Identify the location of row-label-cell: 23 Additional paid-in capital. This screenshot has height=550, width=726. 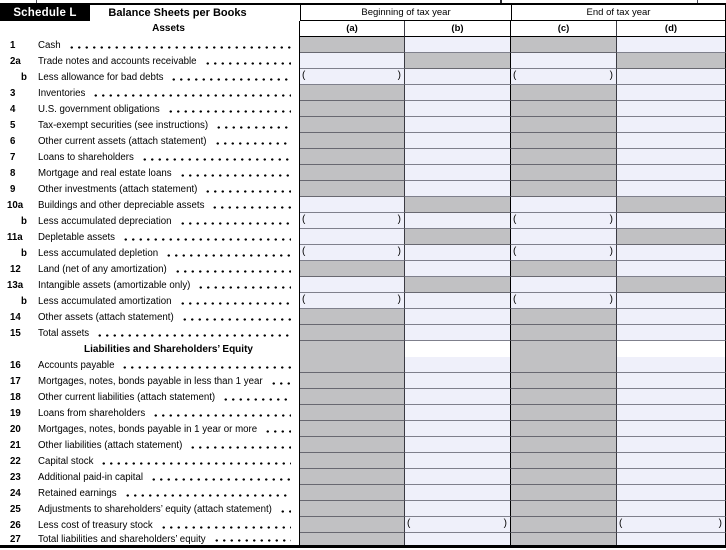
(150, 477).